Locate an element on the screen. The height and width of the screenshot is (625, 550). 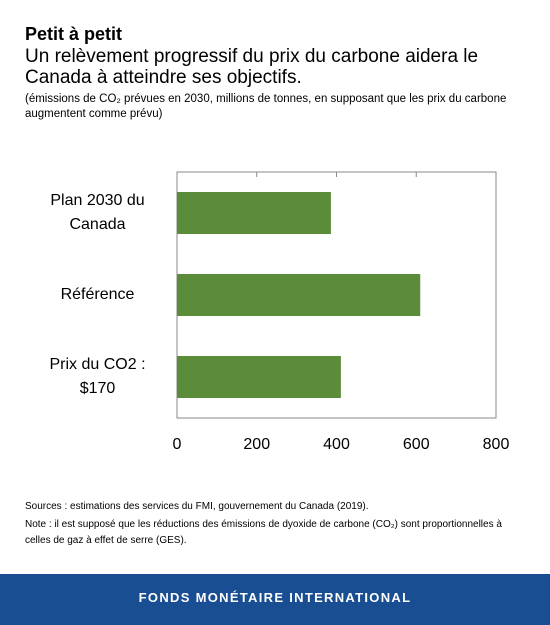
y-tick-label: Référence is located at coordinates (97, 294).